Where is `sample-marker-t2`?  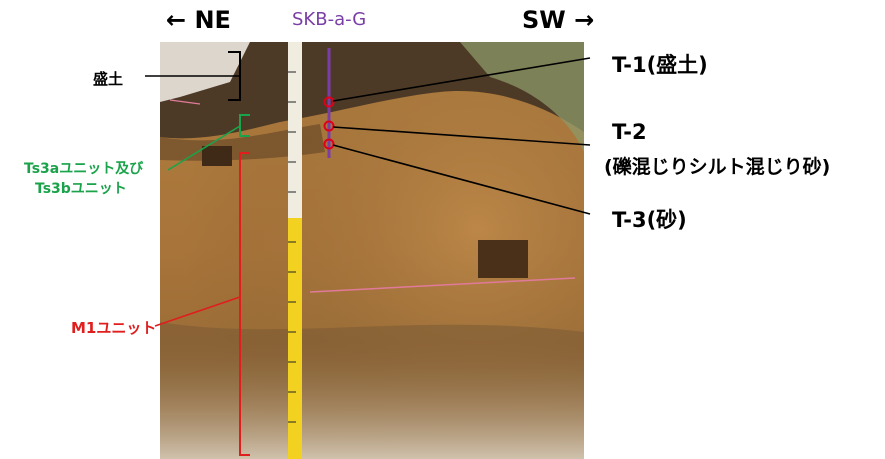
sample-marker-t2 is located at coordinates (329, 126).